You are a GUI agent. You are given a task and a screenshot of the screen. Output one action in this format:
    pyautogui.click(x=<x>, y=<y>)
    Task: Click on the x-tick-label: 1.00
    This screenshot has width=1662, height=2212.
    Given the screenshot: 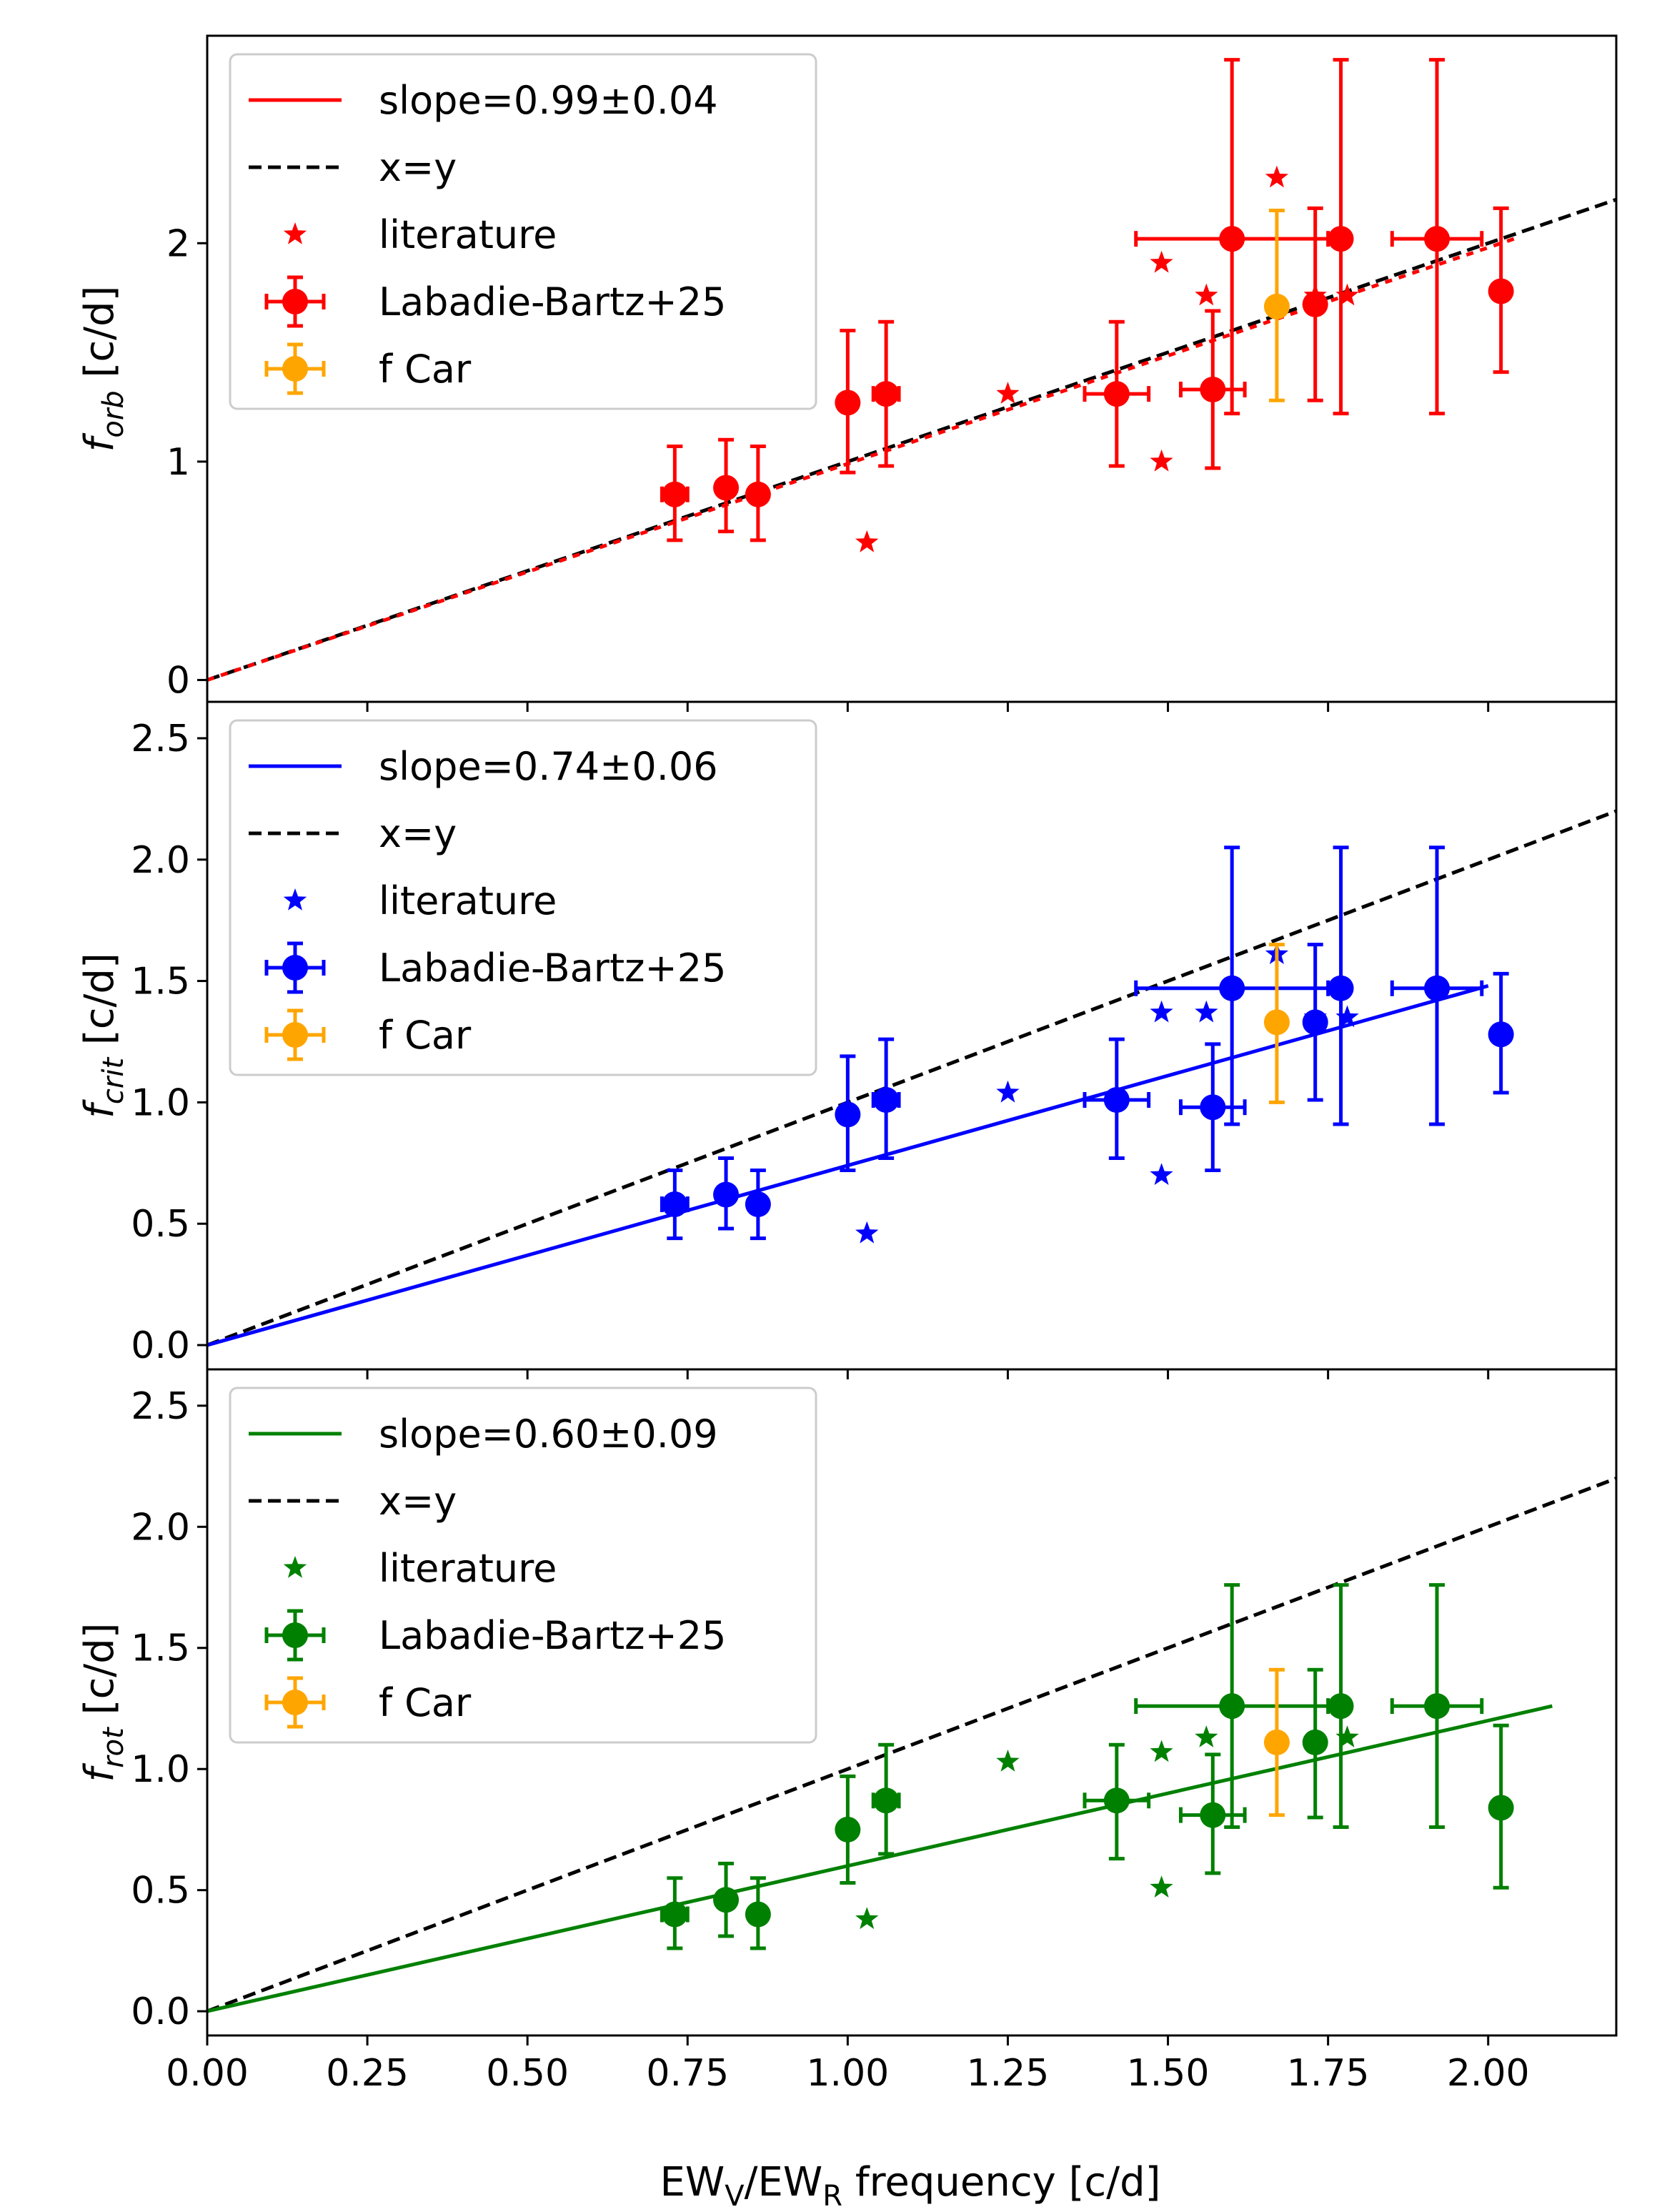 What is the action you would take?
    pyautogui.click(x=847, y=2073)
    